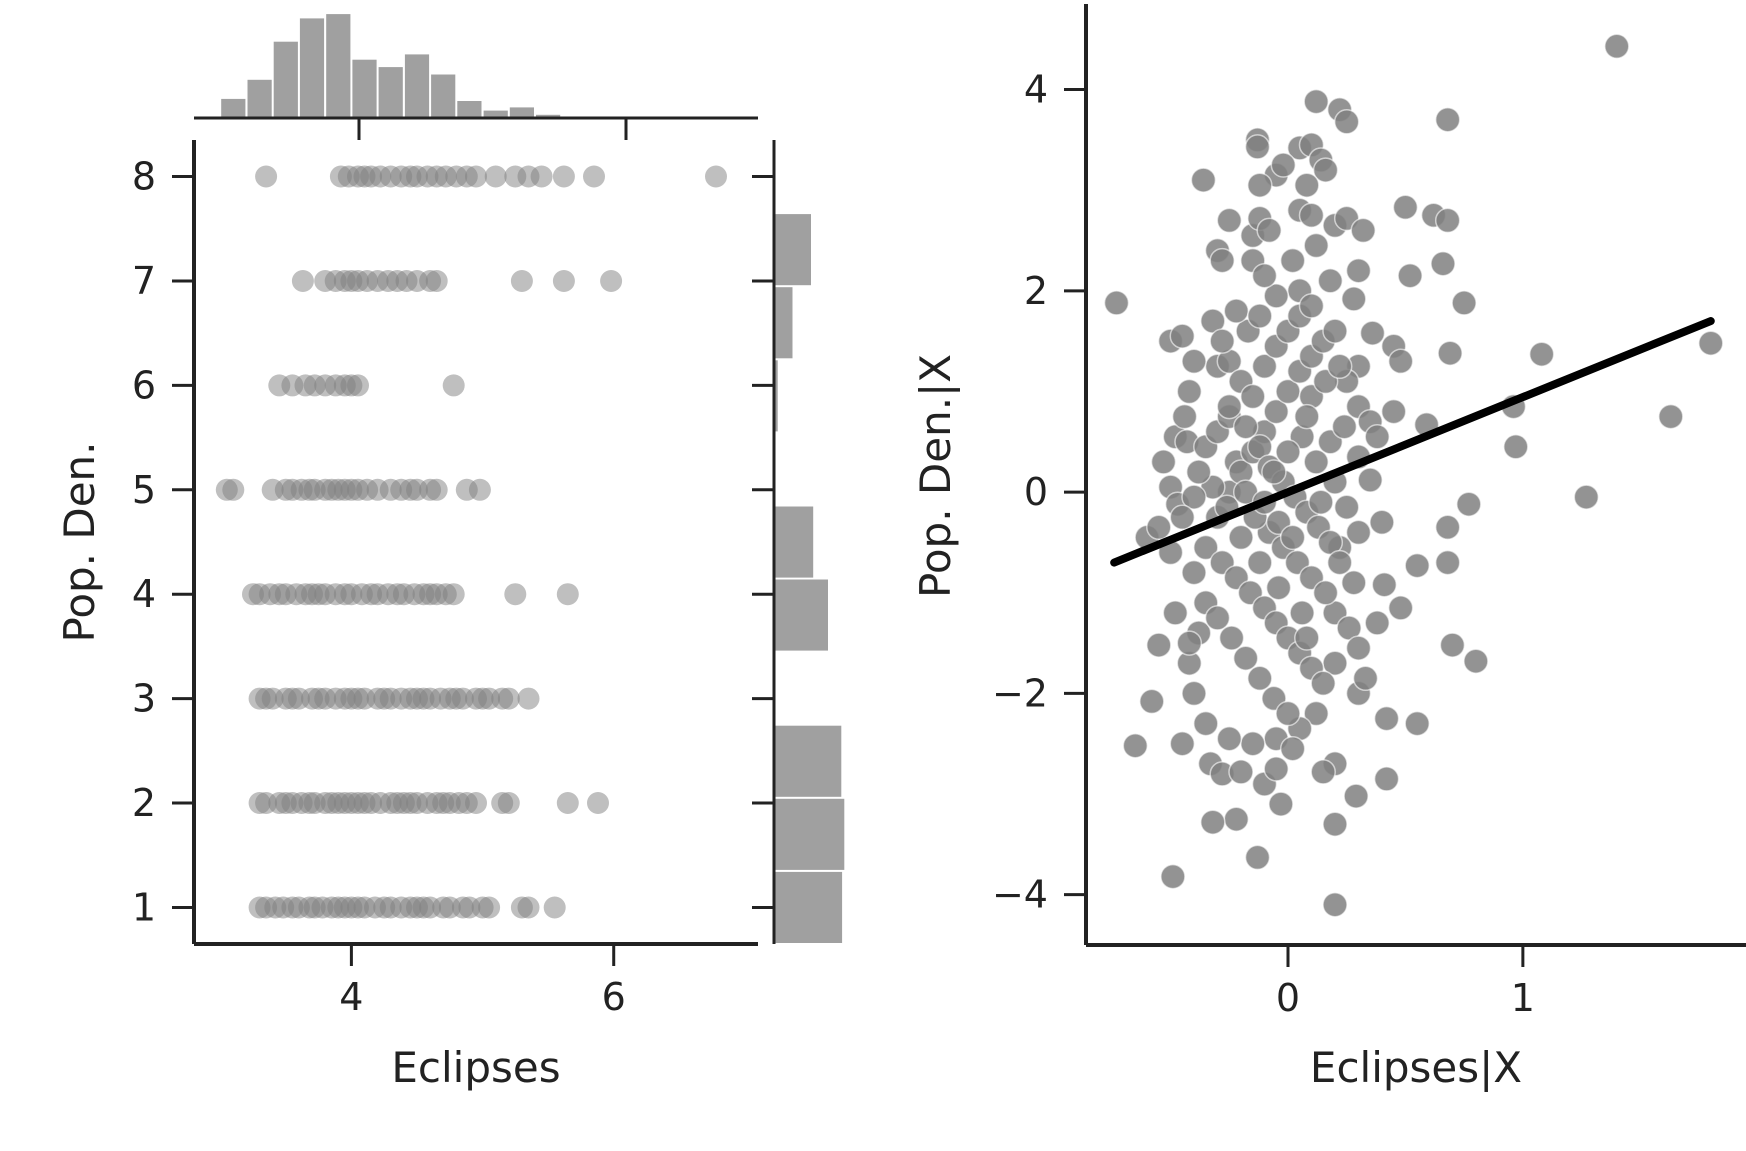 The image size is (1746, 1151). What do you see at coordinates (1036, 492) in the screenshot?
I see `y-tick-label: 0` at bounding box center [1036, 492].